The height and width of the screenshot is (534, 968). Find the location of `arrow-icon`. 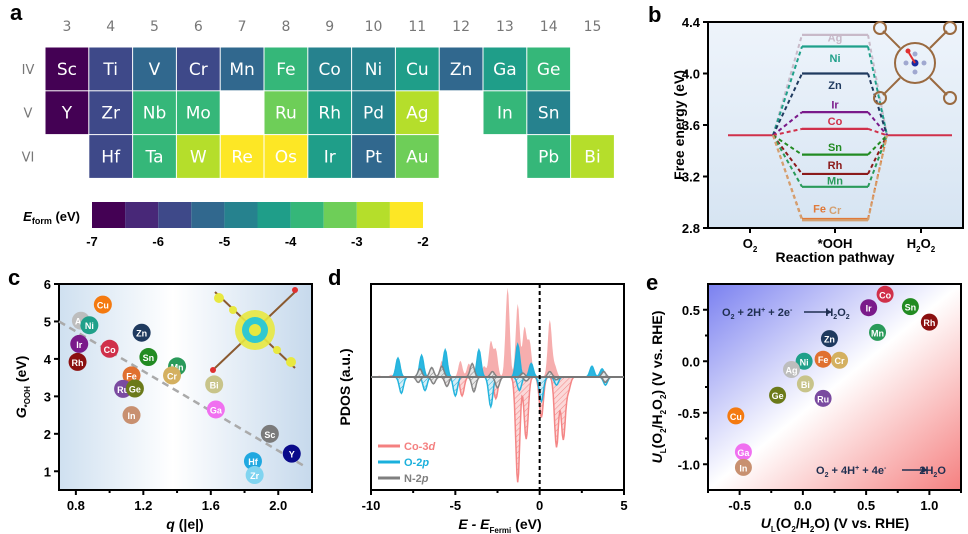

arrow-icon is located at coordinates (818, 312).